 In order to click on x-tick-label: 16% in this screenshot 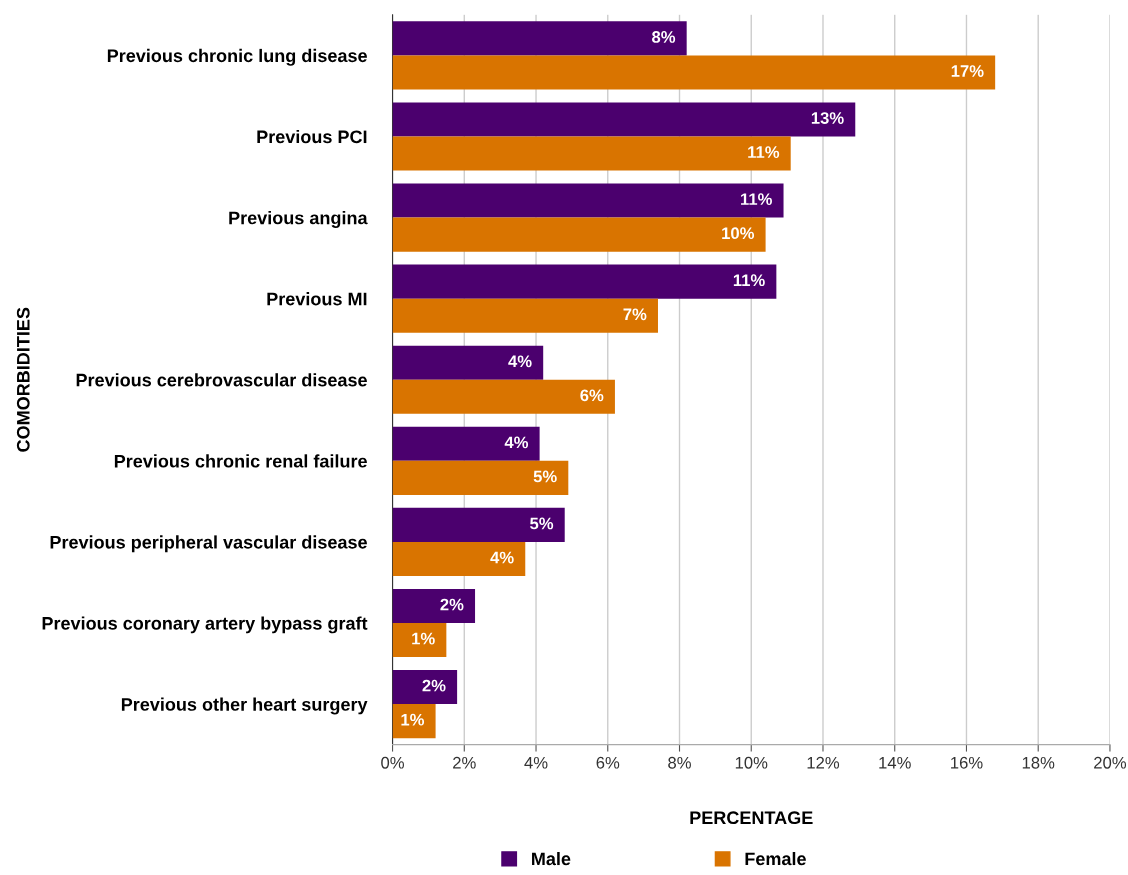, I will do `click(967, 762)`.